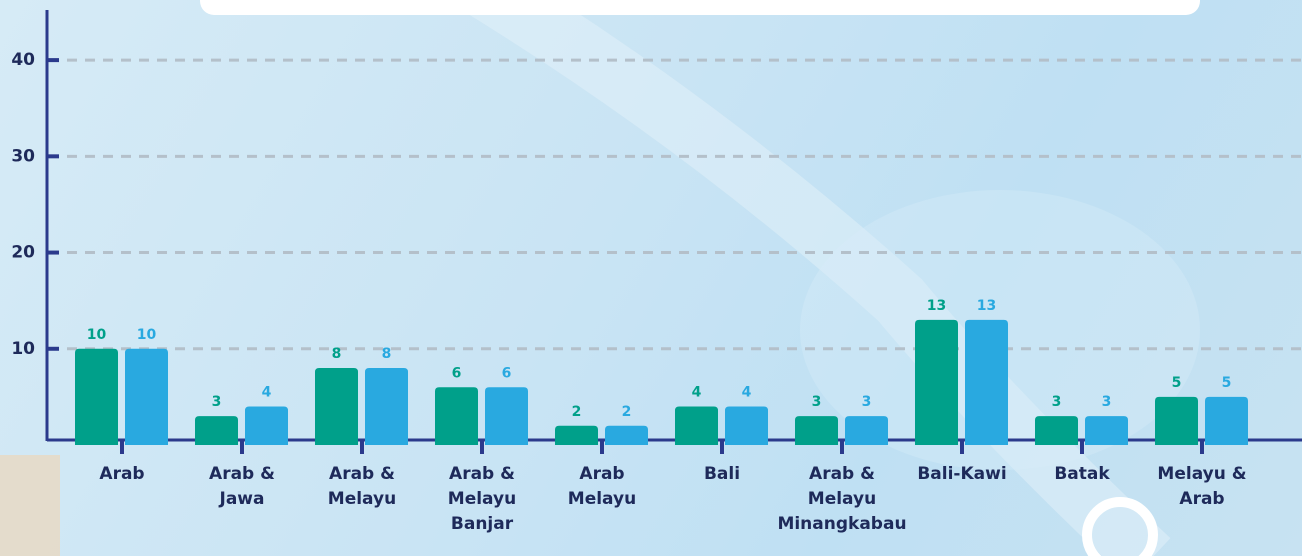  What do you see at coordinates (23, 156) in the screenshot?
I see `y-tick-label: 30` at bounding box center [23, 156].